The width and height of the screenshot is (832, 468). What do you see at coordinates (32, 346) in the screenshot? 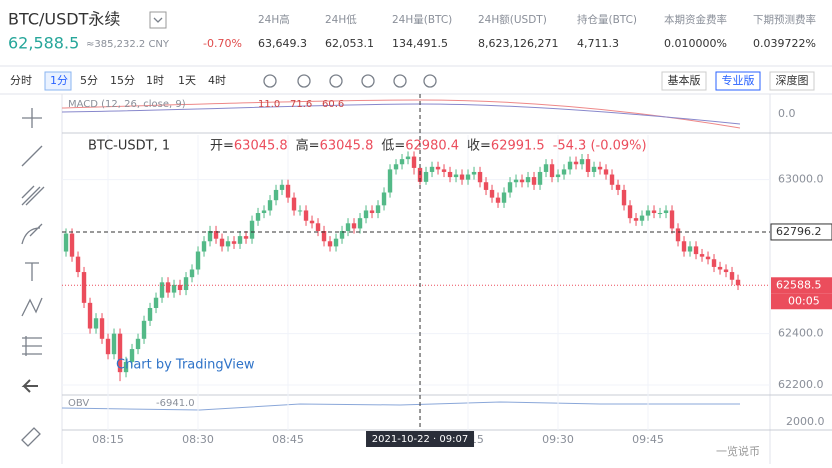
I see `tool-measure` at bounding box center [32, 346].